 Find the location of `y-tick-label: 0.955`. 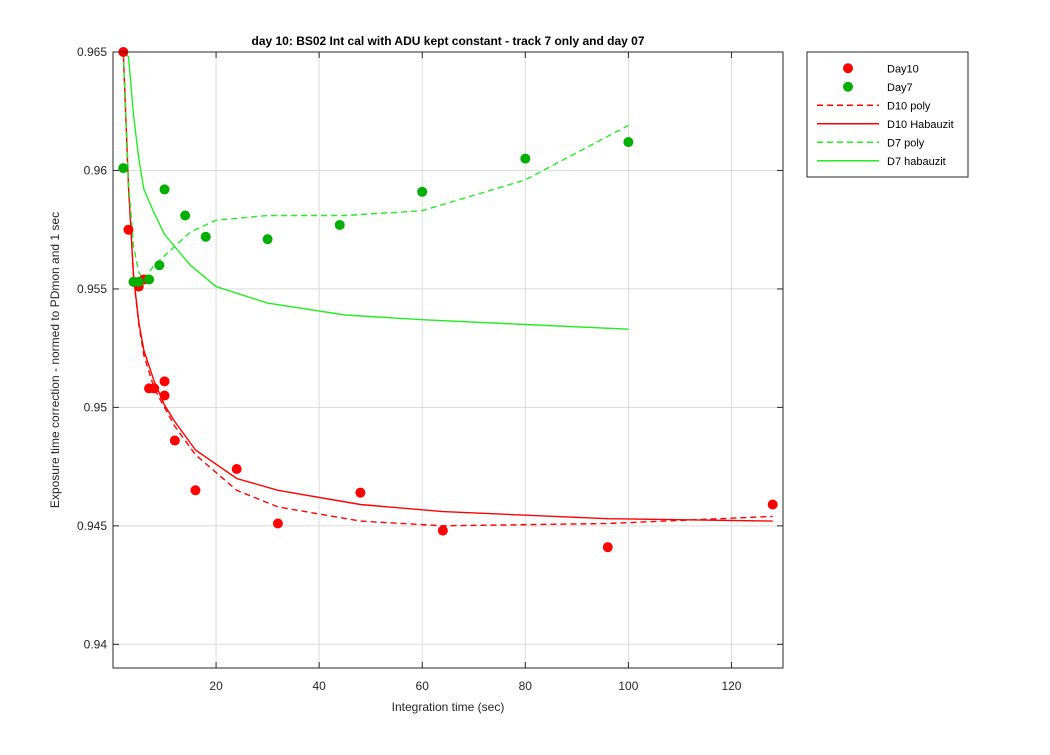

y-tick-label: 0.955 is located at coordinates (92, 289).